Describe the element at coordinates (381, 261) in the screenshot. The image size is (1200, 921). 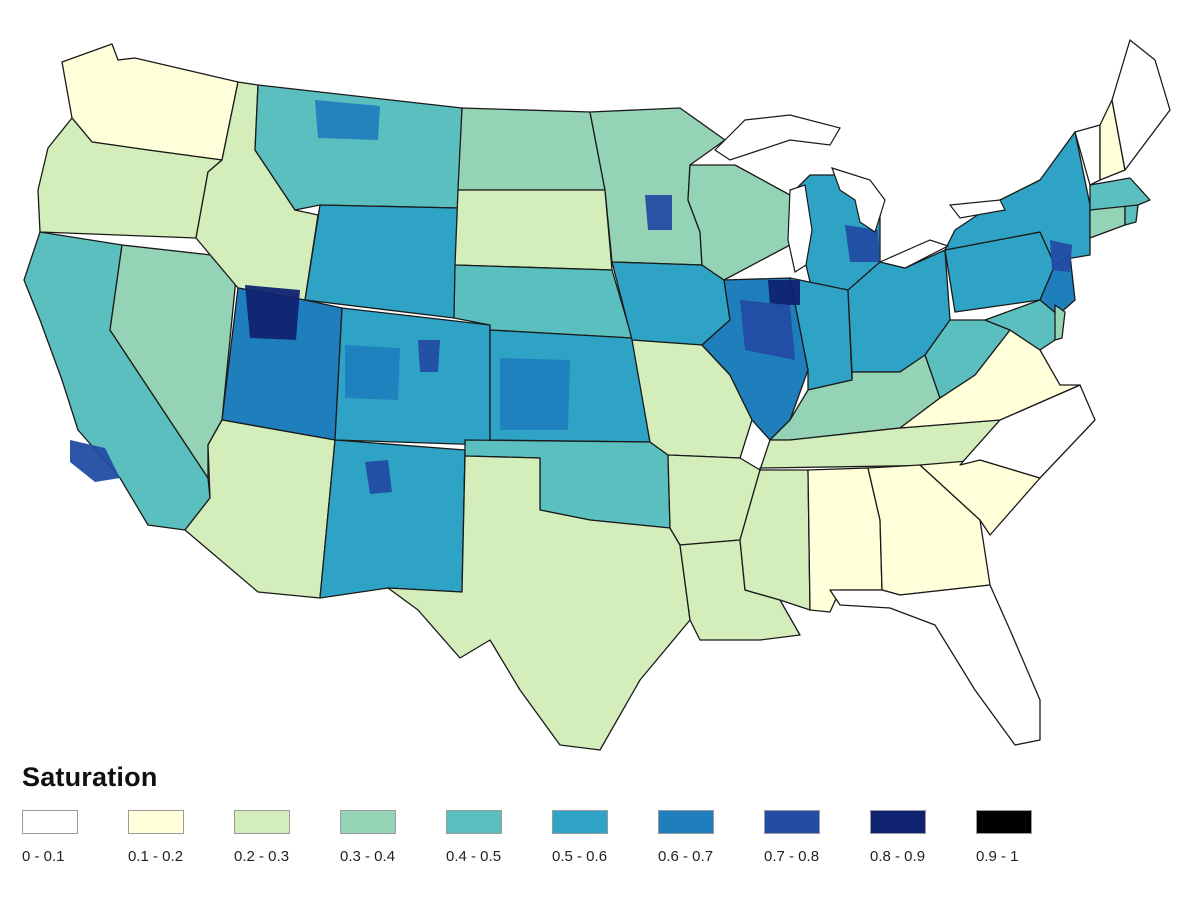
I see `state-wyoming` at that location.